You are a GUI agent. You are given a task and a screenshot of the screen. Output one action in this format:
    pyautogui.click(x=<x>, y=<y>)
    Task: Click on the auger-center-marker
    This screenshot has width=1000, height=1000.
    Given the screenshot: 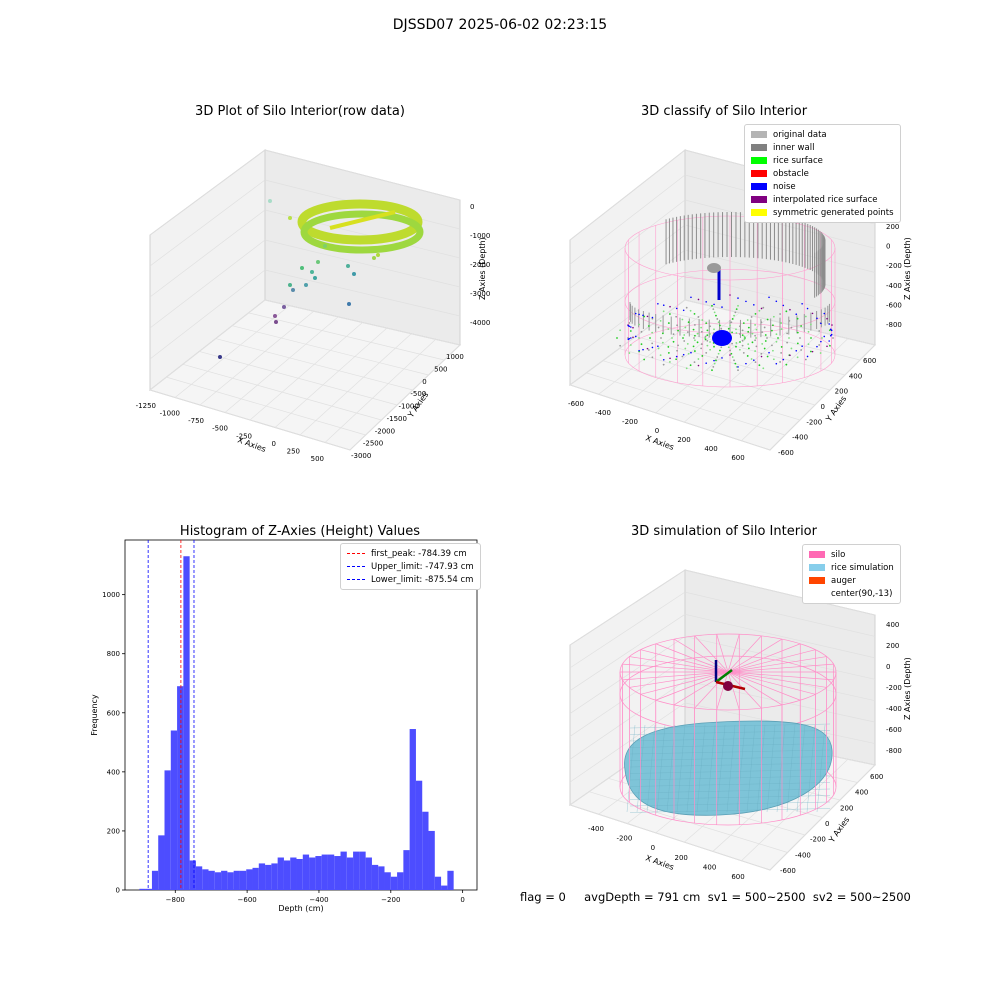 What is the action you would take?
    pyautogui.click(x=728, y=686)
    